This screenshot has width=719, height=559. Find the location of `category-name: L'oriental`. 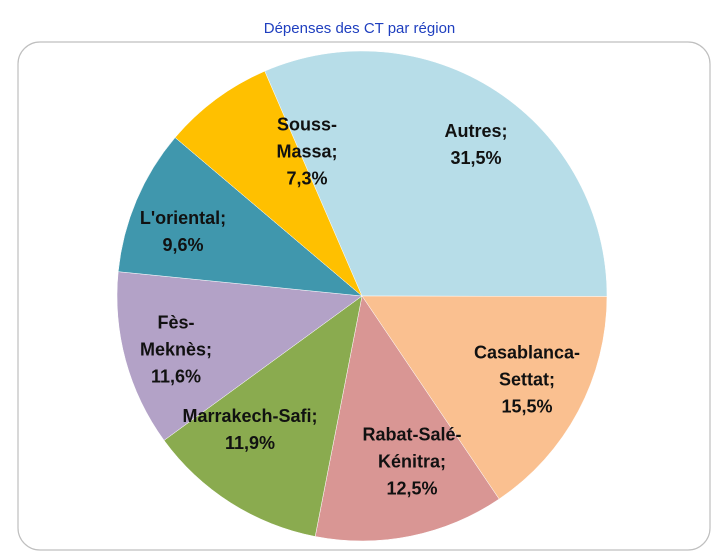

category-name: L'oriental is located at coordinates (180, 218).